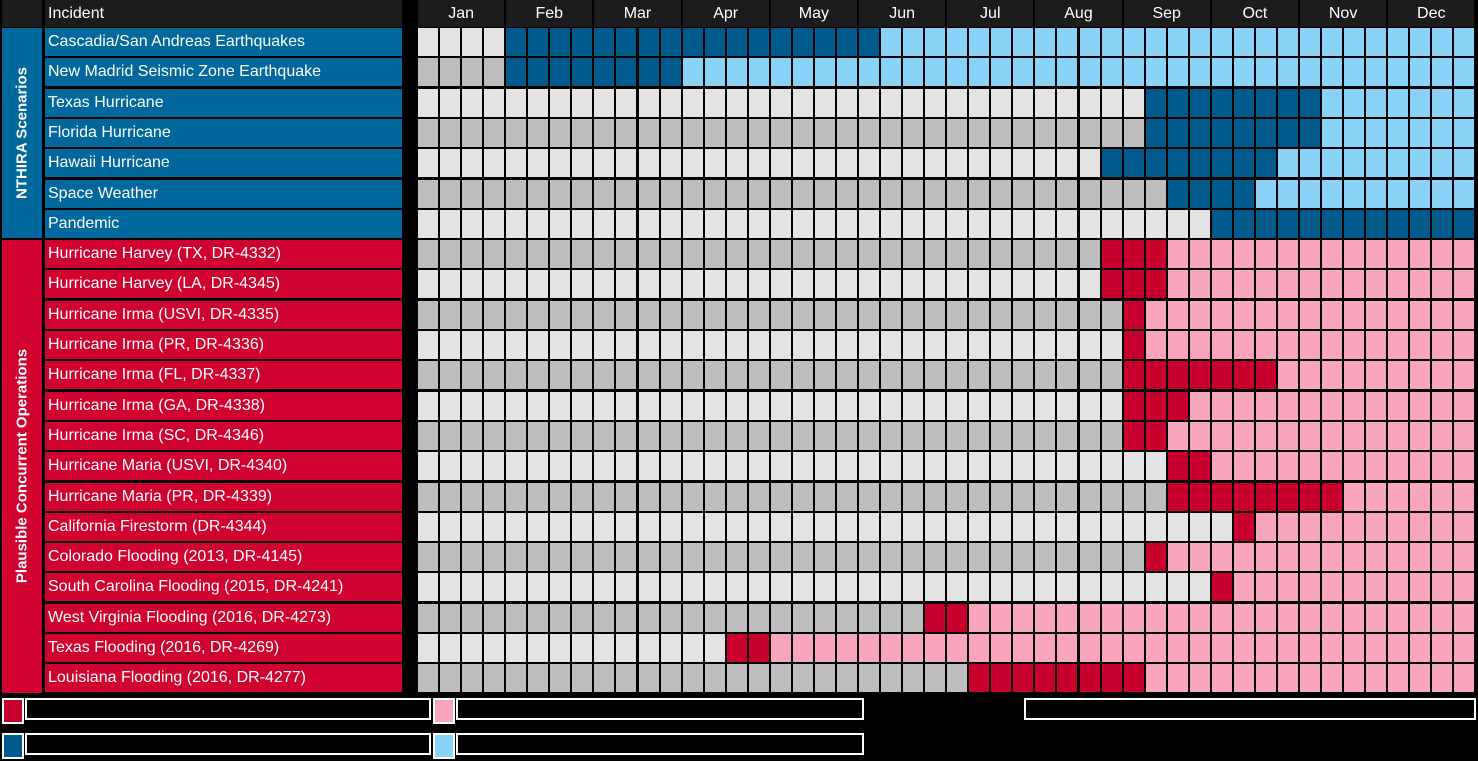 This screenshot has width=1478, height=761. Describe the element at coordinates (223, 375) in the screenshot. I see `incident-label: Hurricane Irma (FL, DR-4337)` at that location.